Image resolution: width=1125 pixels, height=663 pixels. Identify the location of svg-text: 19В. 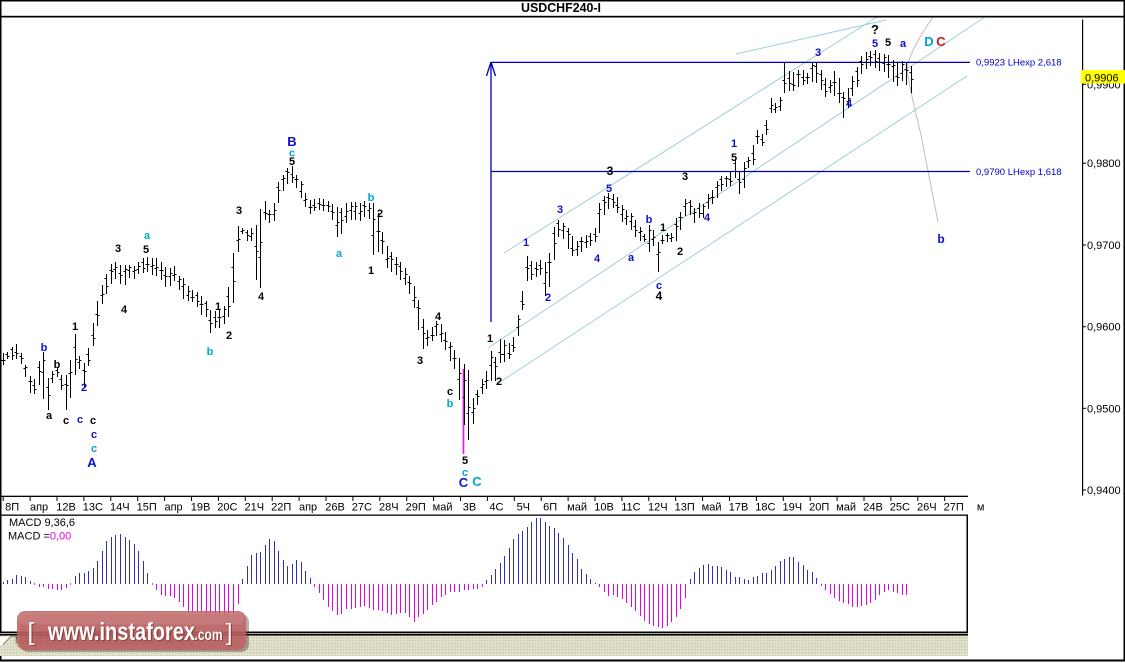
(201, 508).